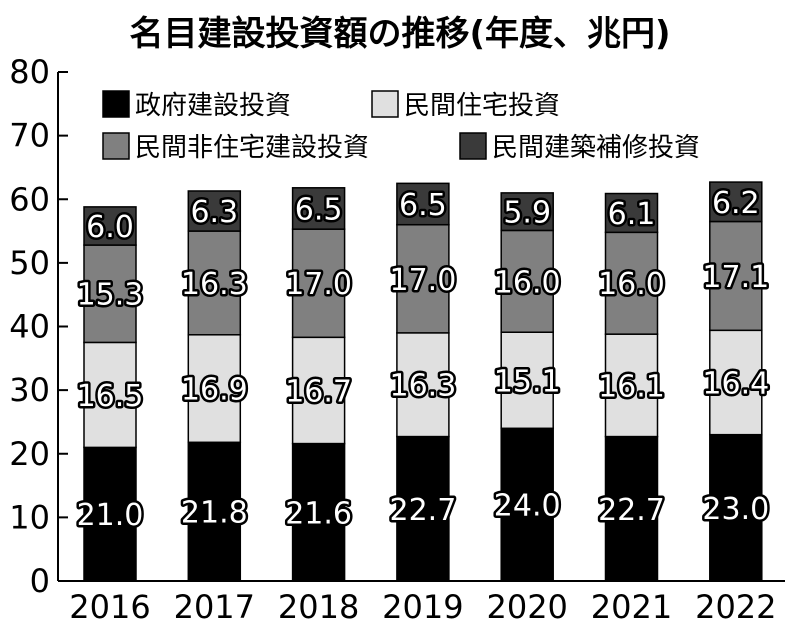 This screenshot has height=629, width=800. What do you see at coordinates (400, 34) in the screenshot?
I see `chart-title: 名目建設投資額の推移(年度、兆円)` at bounding box center [400, 34].